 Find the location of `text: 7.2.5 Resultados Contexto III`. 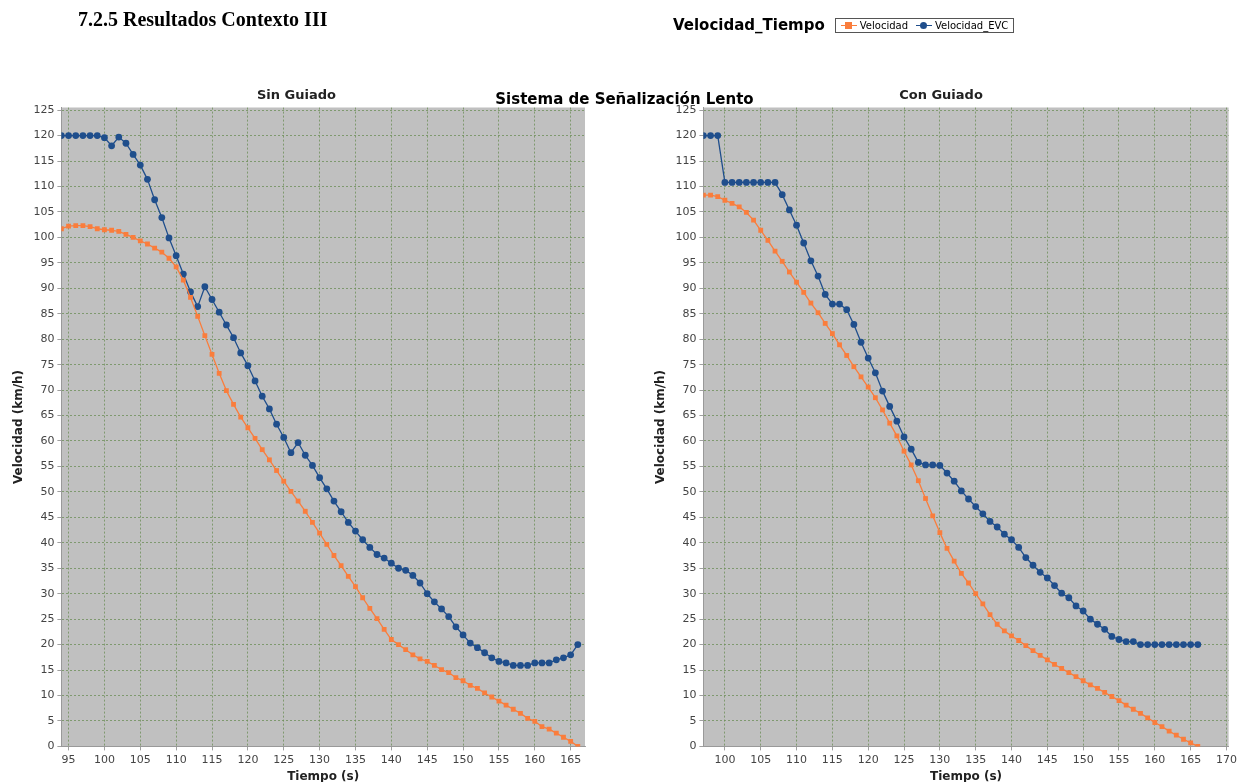

text: 7.2.5 Resultados Contexto III is located at coordinates (203, 19).